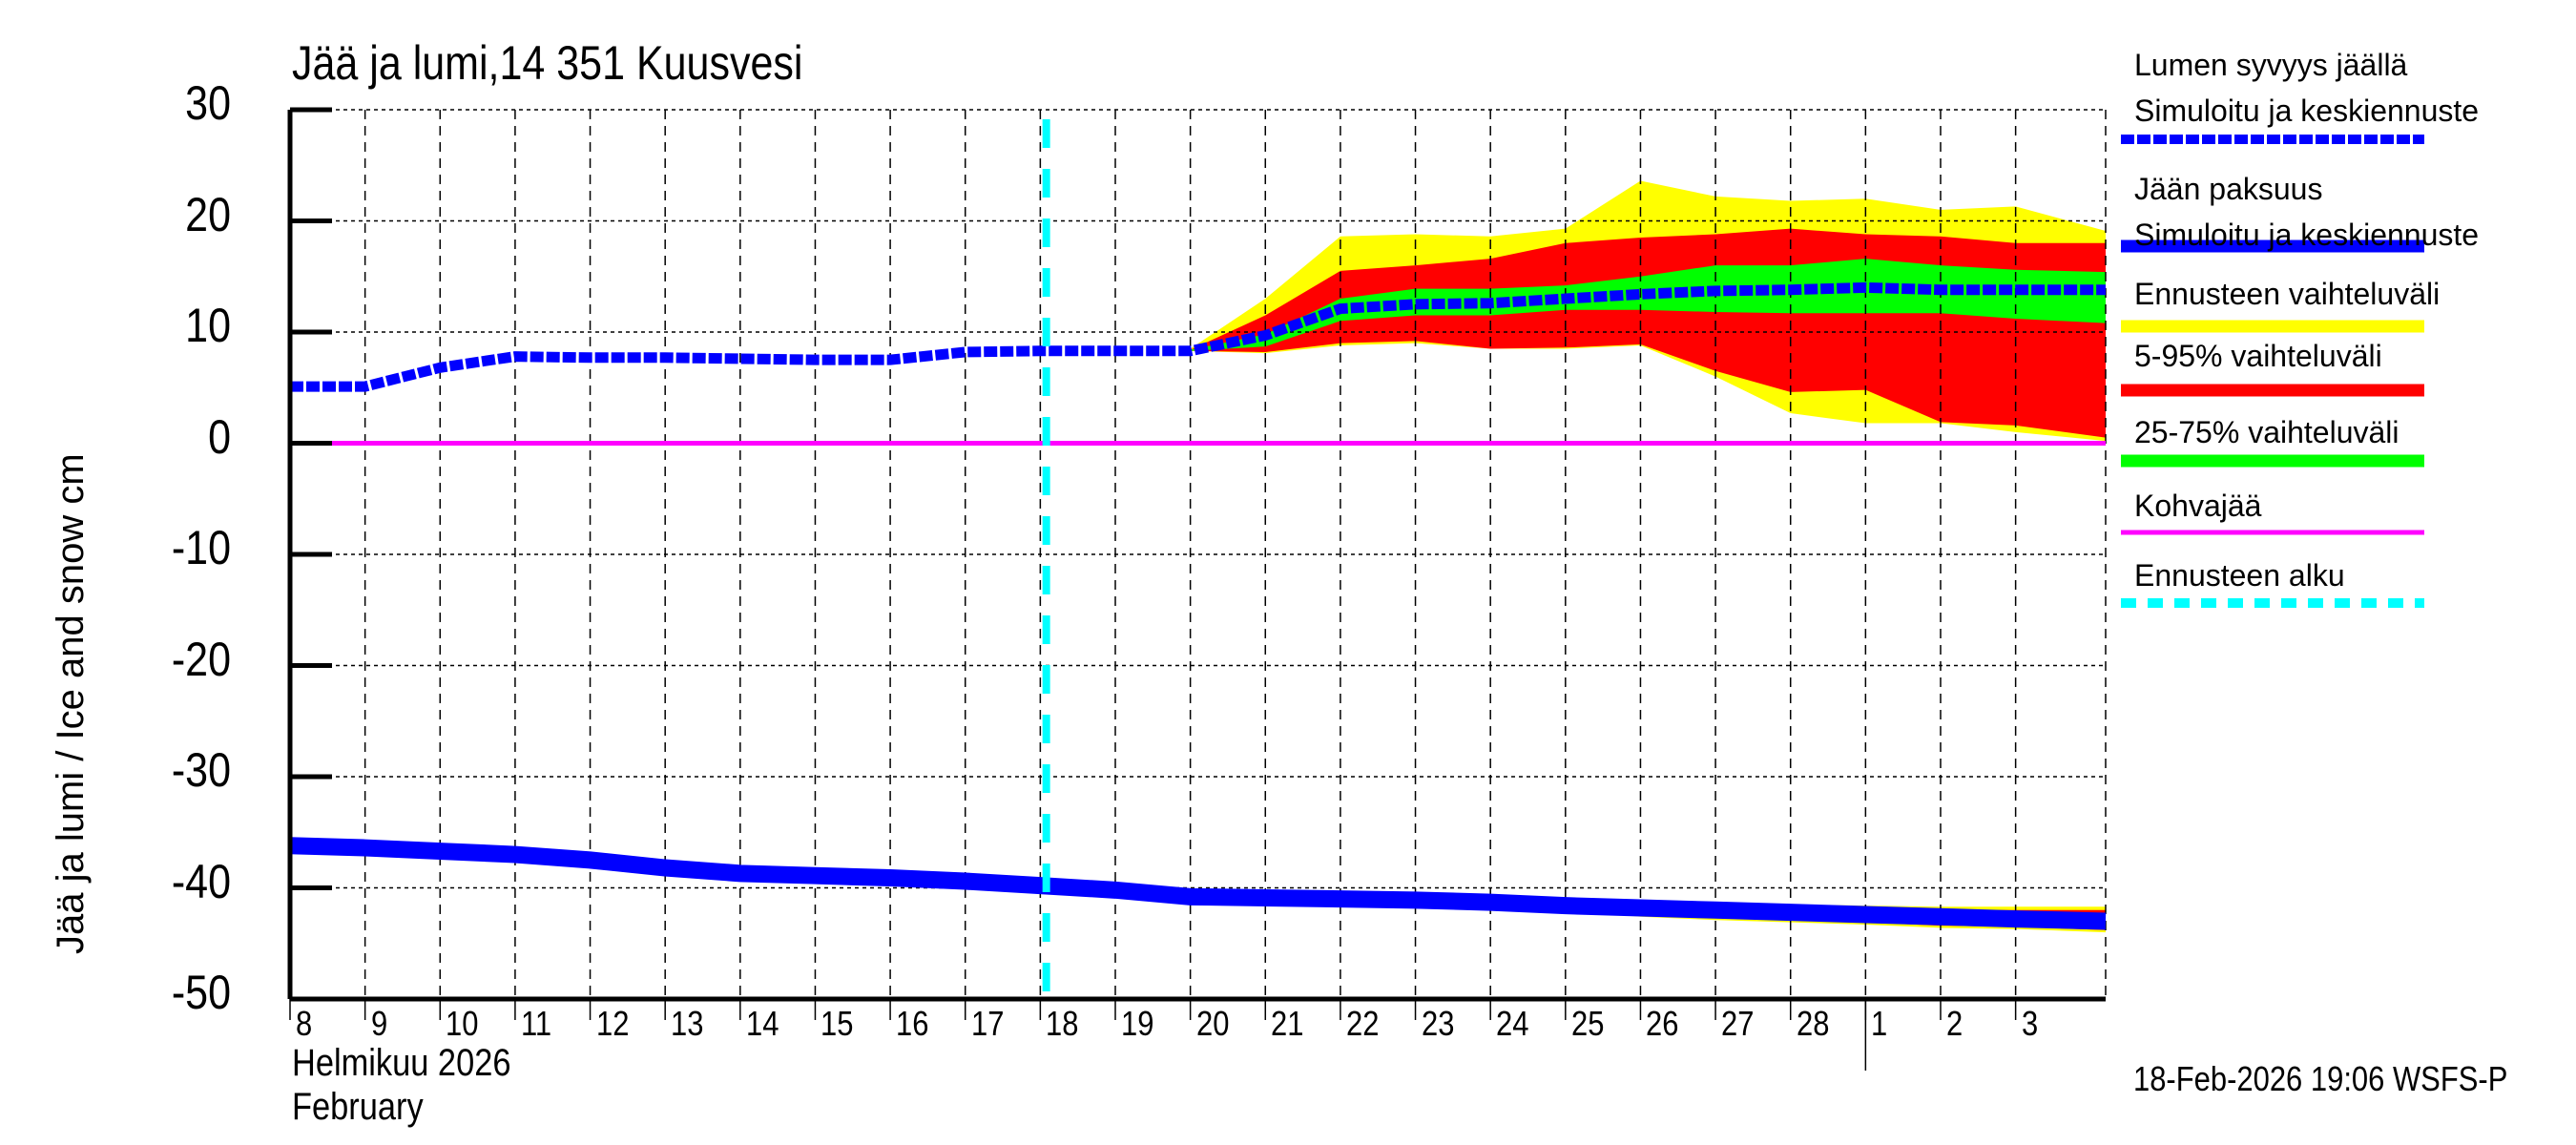  What do you see at coordinates (201, 881) in the screenshot?
I see `y-tick-label: -40` at bounding box center [201, 881].